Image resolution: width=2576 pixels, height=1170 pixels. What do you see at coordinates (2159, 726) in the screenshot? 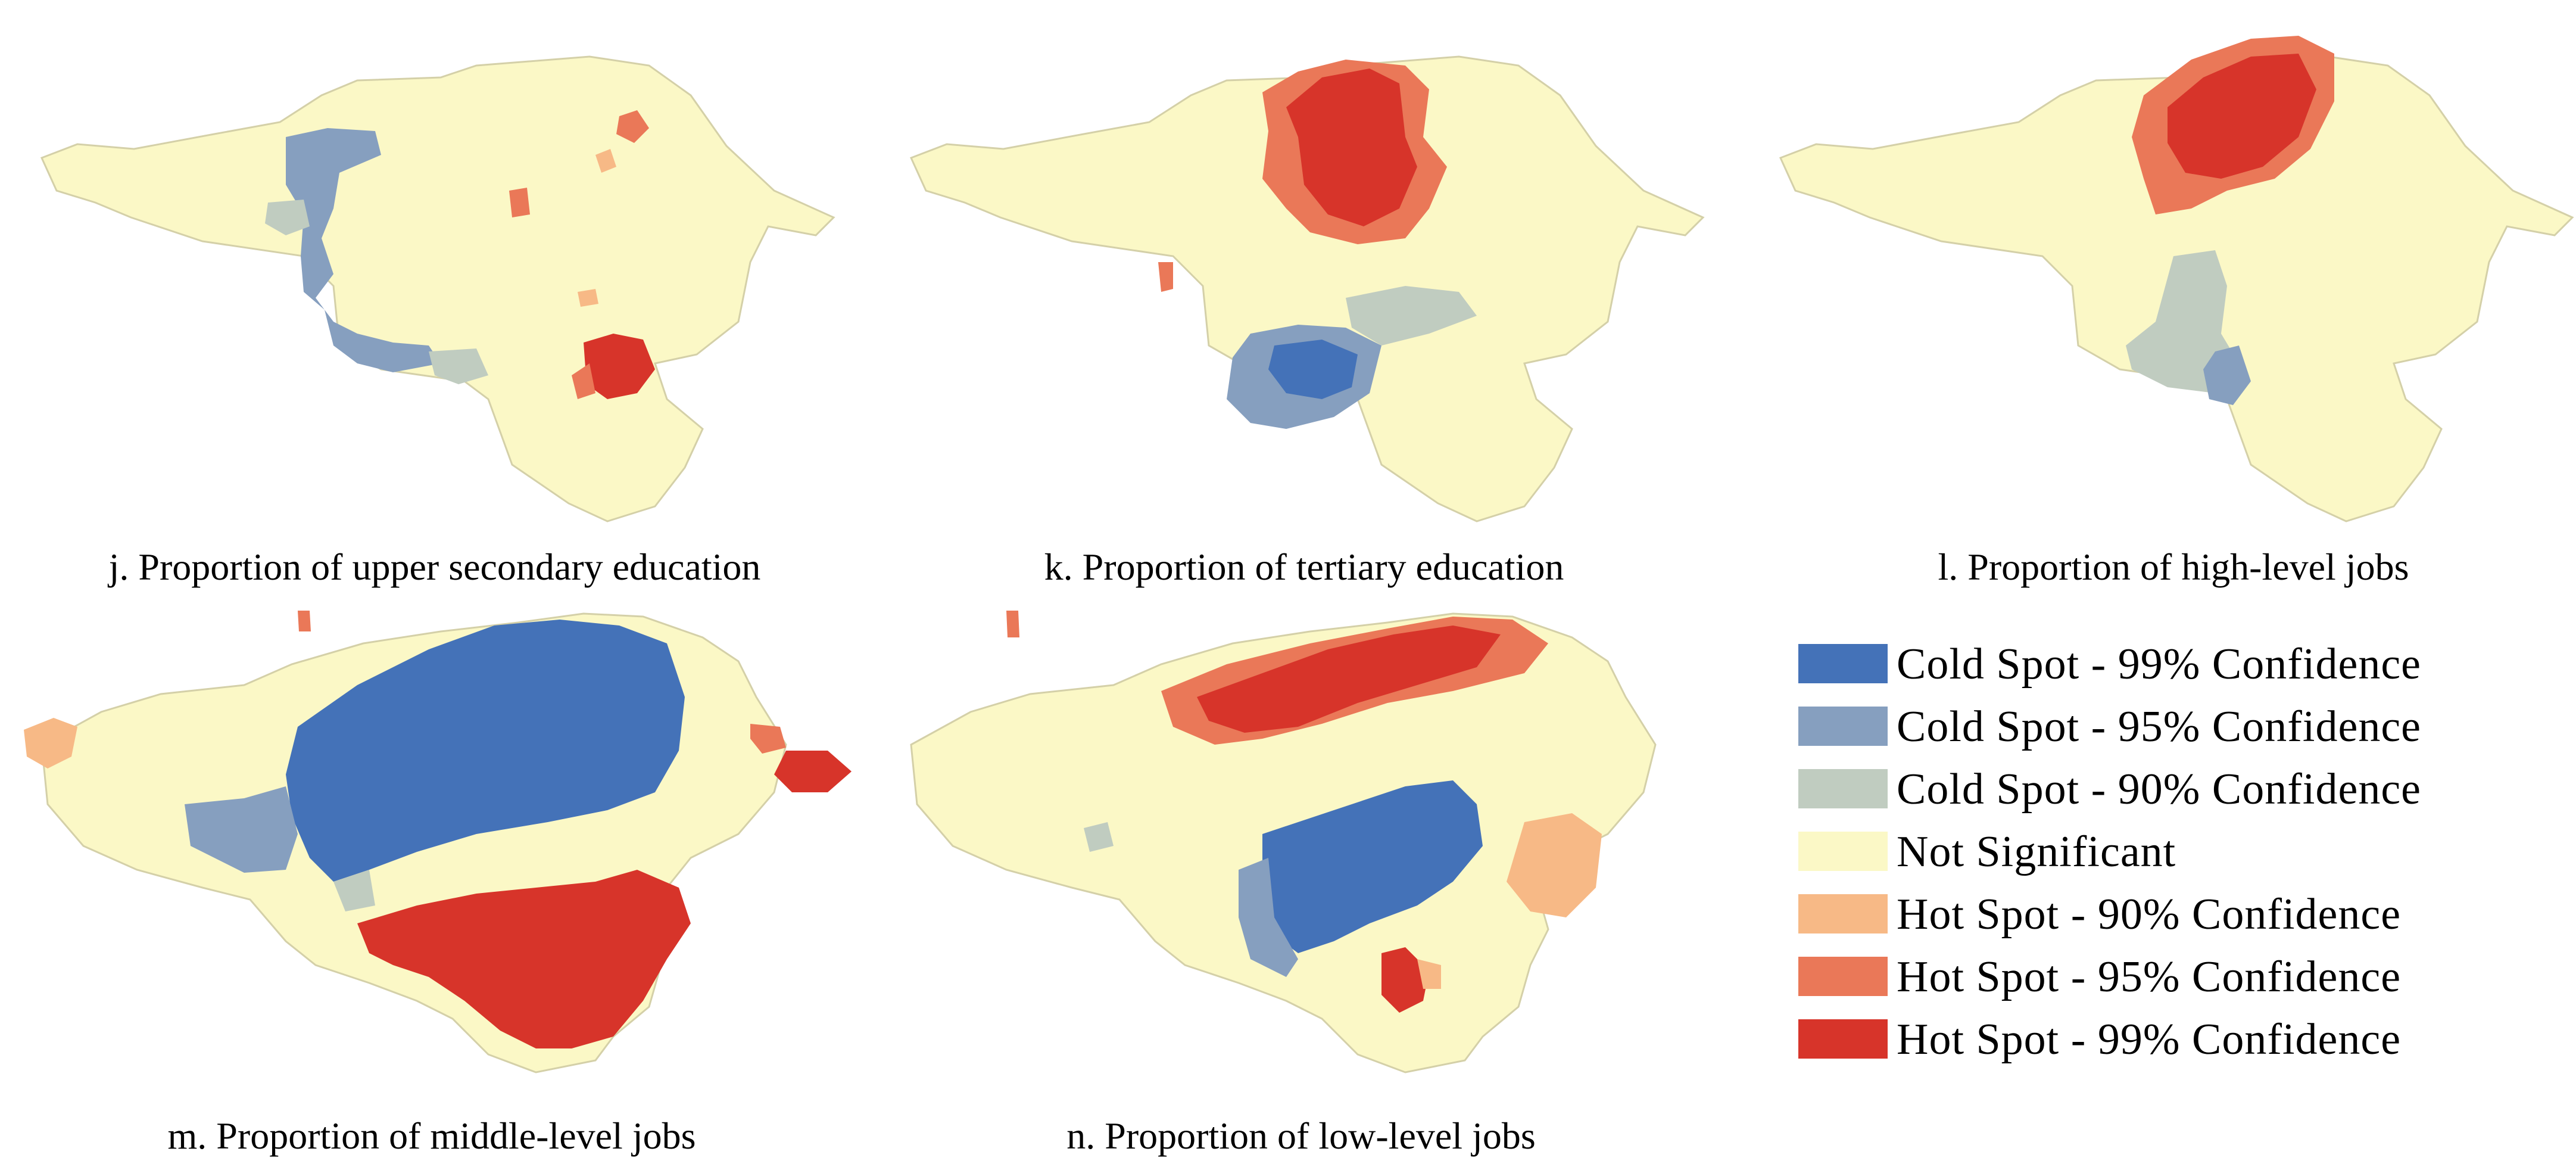
I see `legend-label: Cold Spot - 95% Confidence` at bounding box center [2159, 726].